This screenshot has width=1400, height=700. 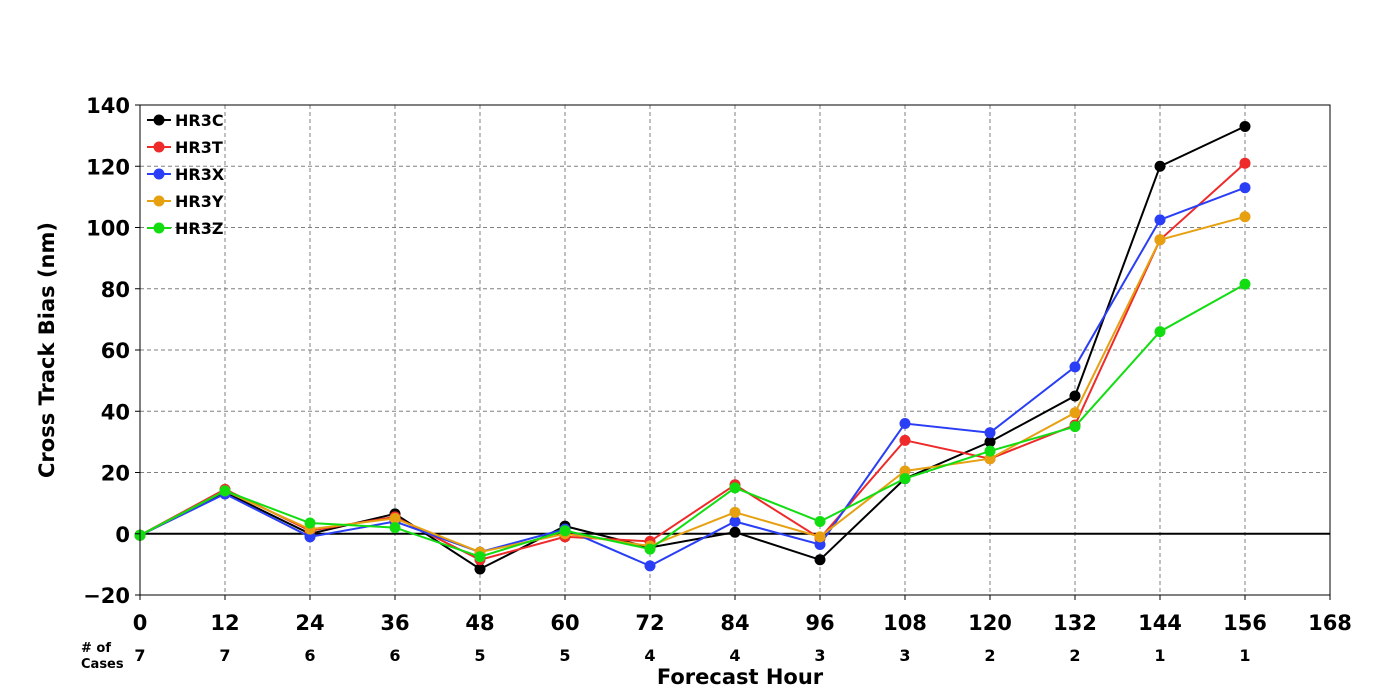 What do you see at coordinates (1330, 623) in the screenshot?
I see `x-tick-label: 168` at bounding box center [1330, 623].